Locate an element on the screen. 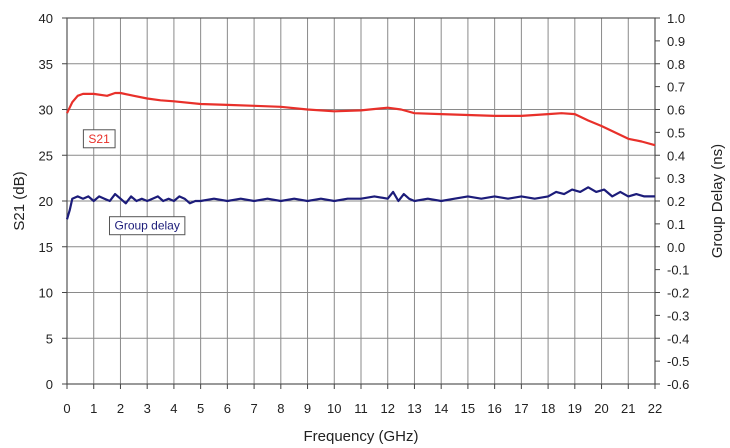  y-right-tick-label: 0.0 is located at coordinates (676, 247).